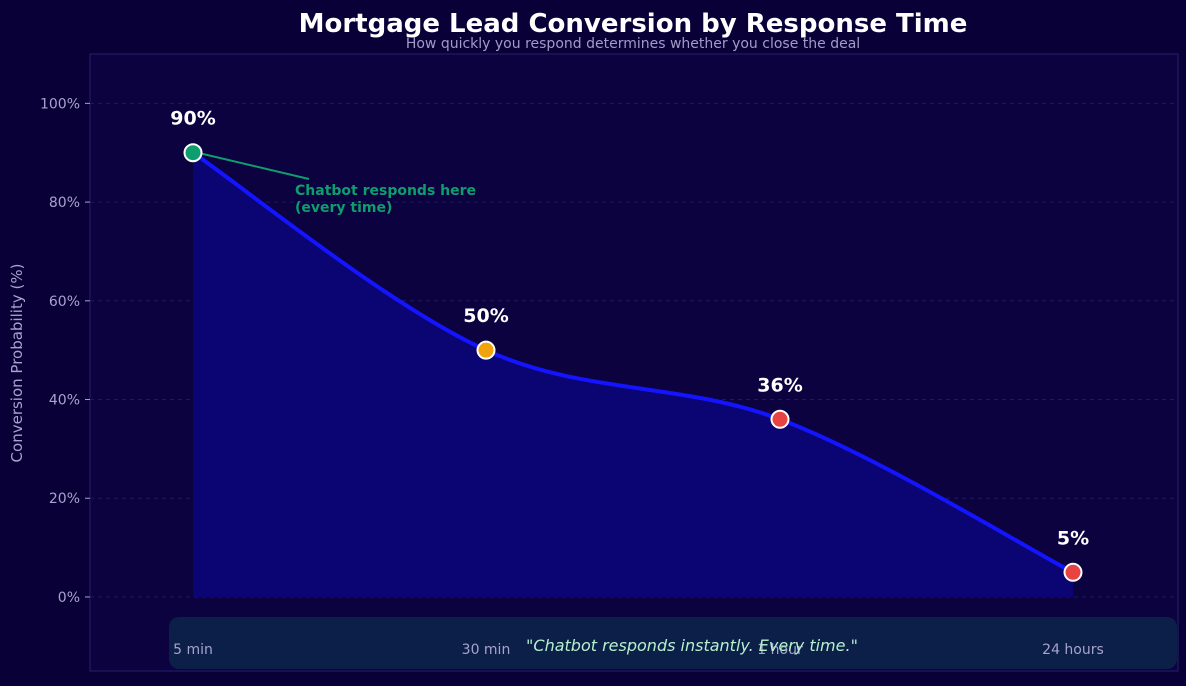 The height and width of the screenshot is (686, 1186). I want to click on x-tick-label: 1 hour, so click(780, 650).